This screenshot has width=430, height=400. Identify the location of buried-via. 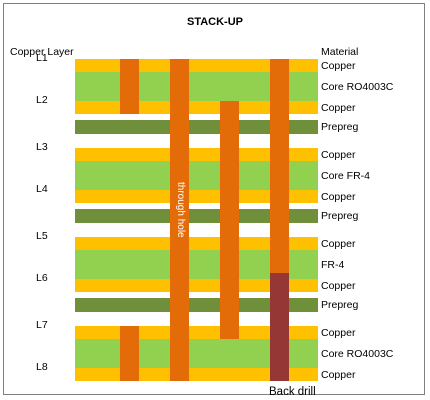
(229, 220).